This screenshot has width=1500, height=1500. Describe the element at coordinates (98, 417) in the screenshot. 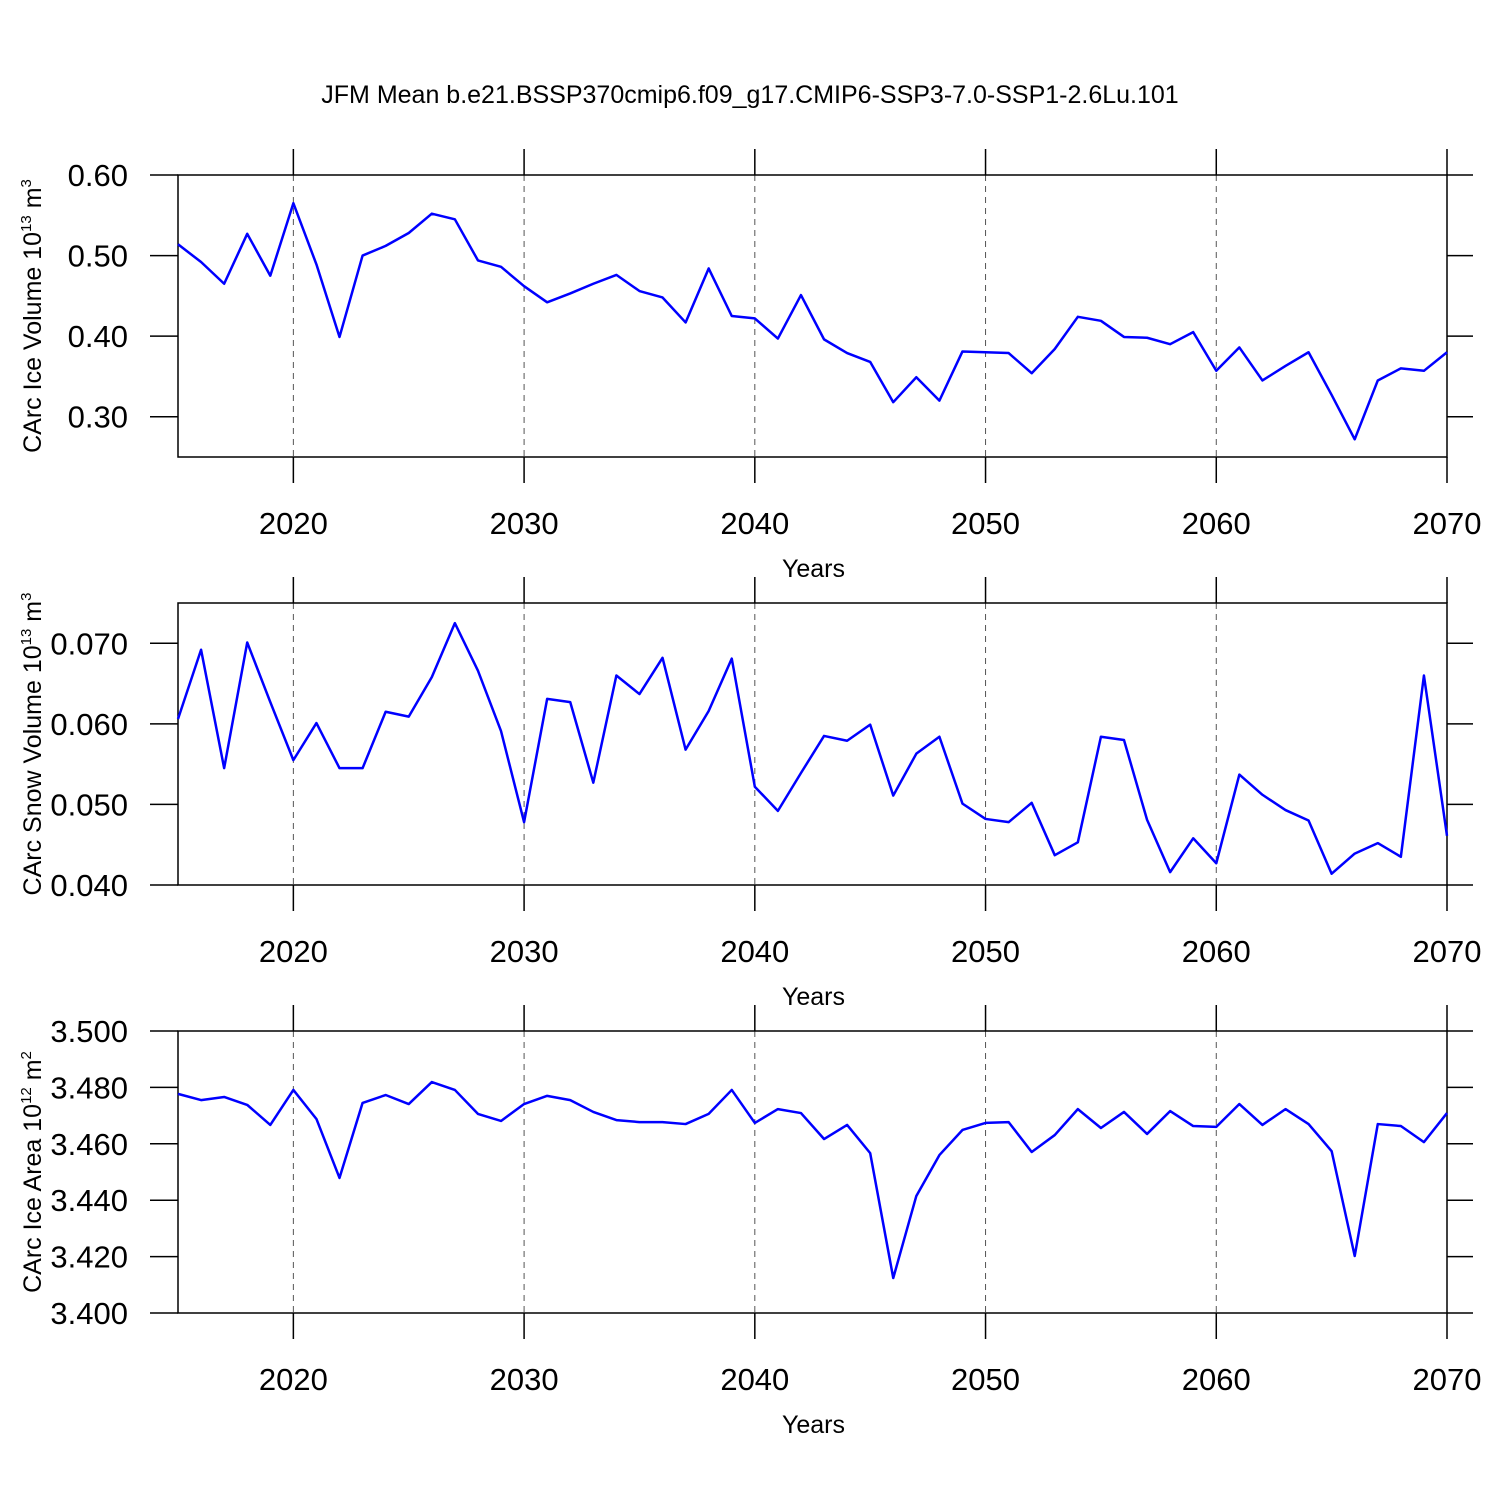

I see `y-tick-label: 0.30` at that location.